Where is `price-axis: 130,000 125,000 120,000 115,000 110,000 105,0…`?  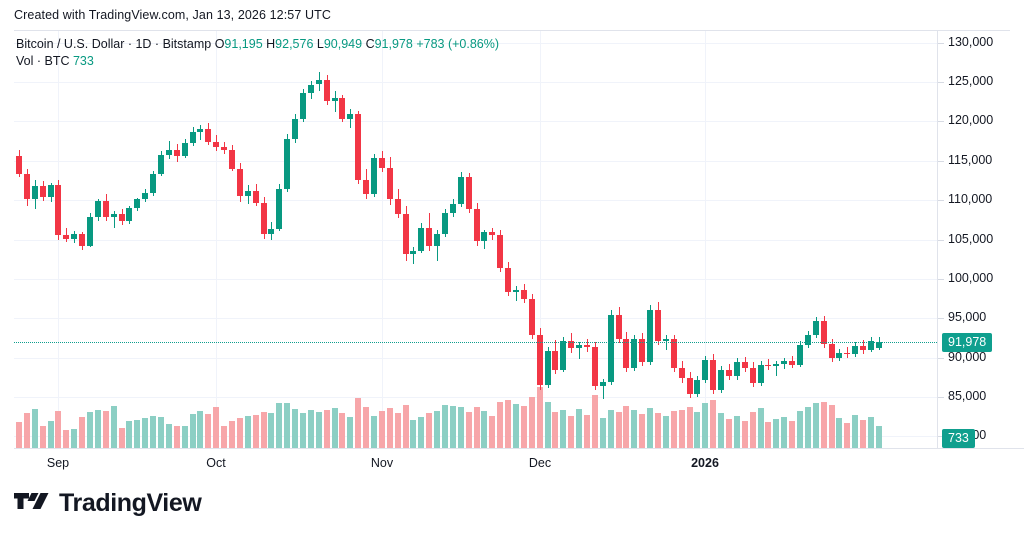
price-axis: 130,000 125,000 120,000 115,000 110,000 105,0… is located at coordinates (980, 239).